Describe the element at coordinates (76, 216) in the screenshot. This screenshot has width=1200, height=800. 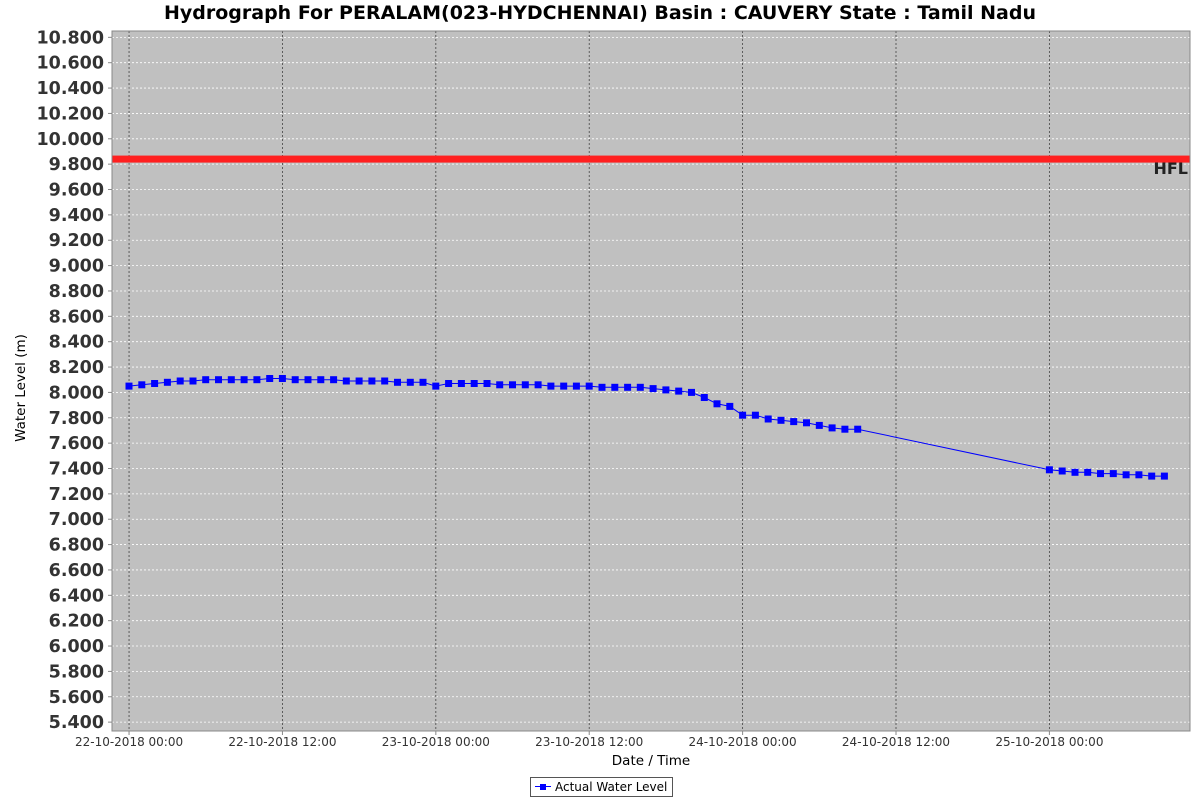
I see `y-tick-label: 9.400` at that location.